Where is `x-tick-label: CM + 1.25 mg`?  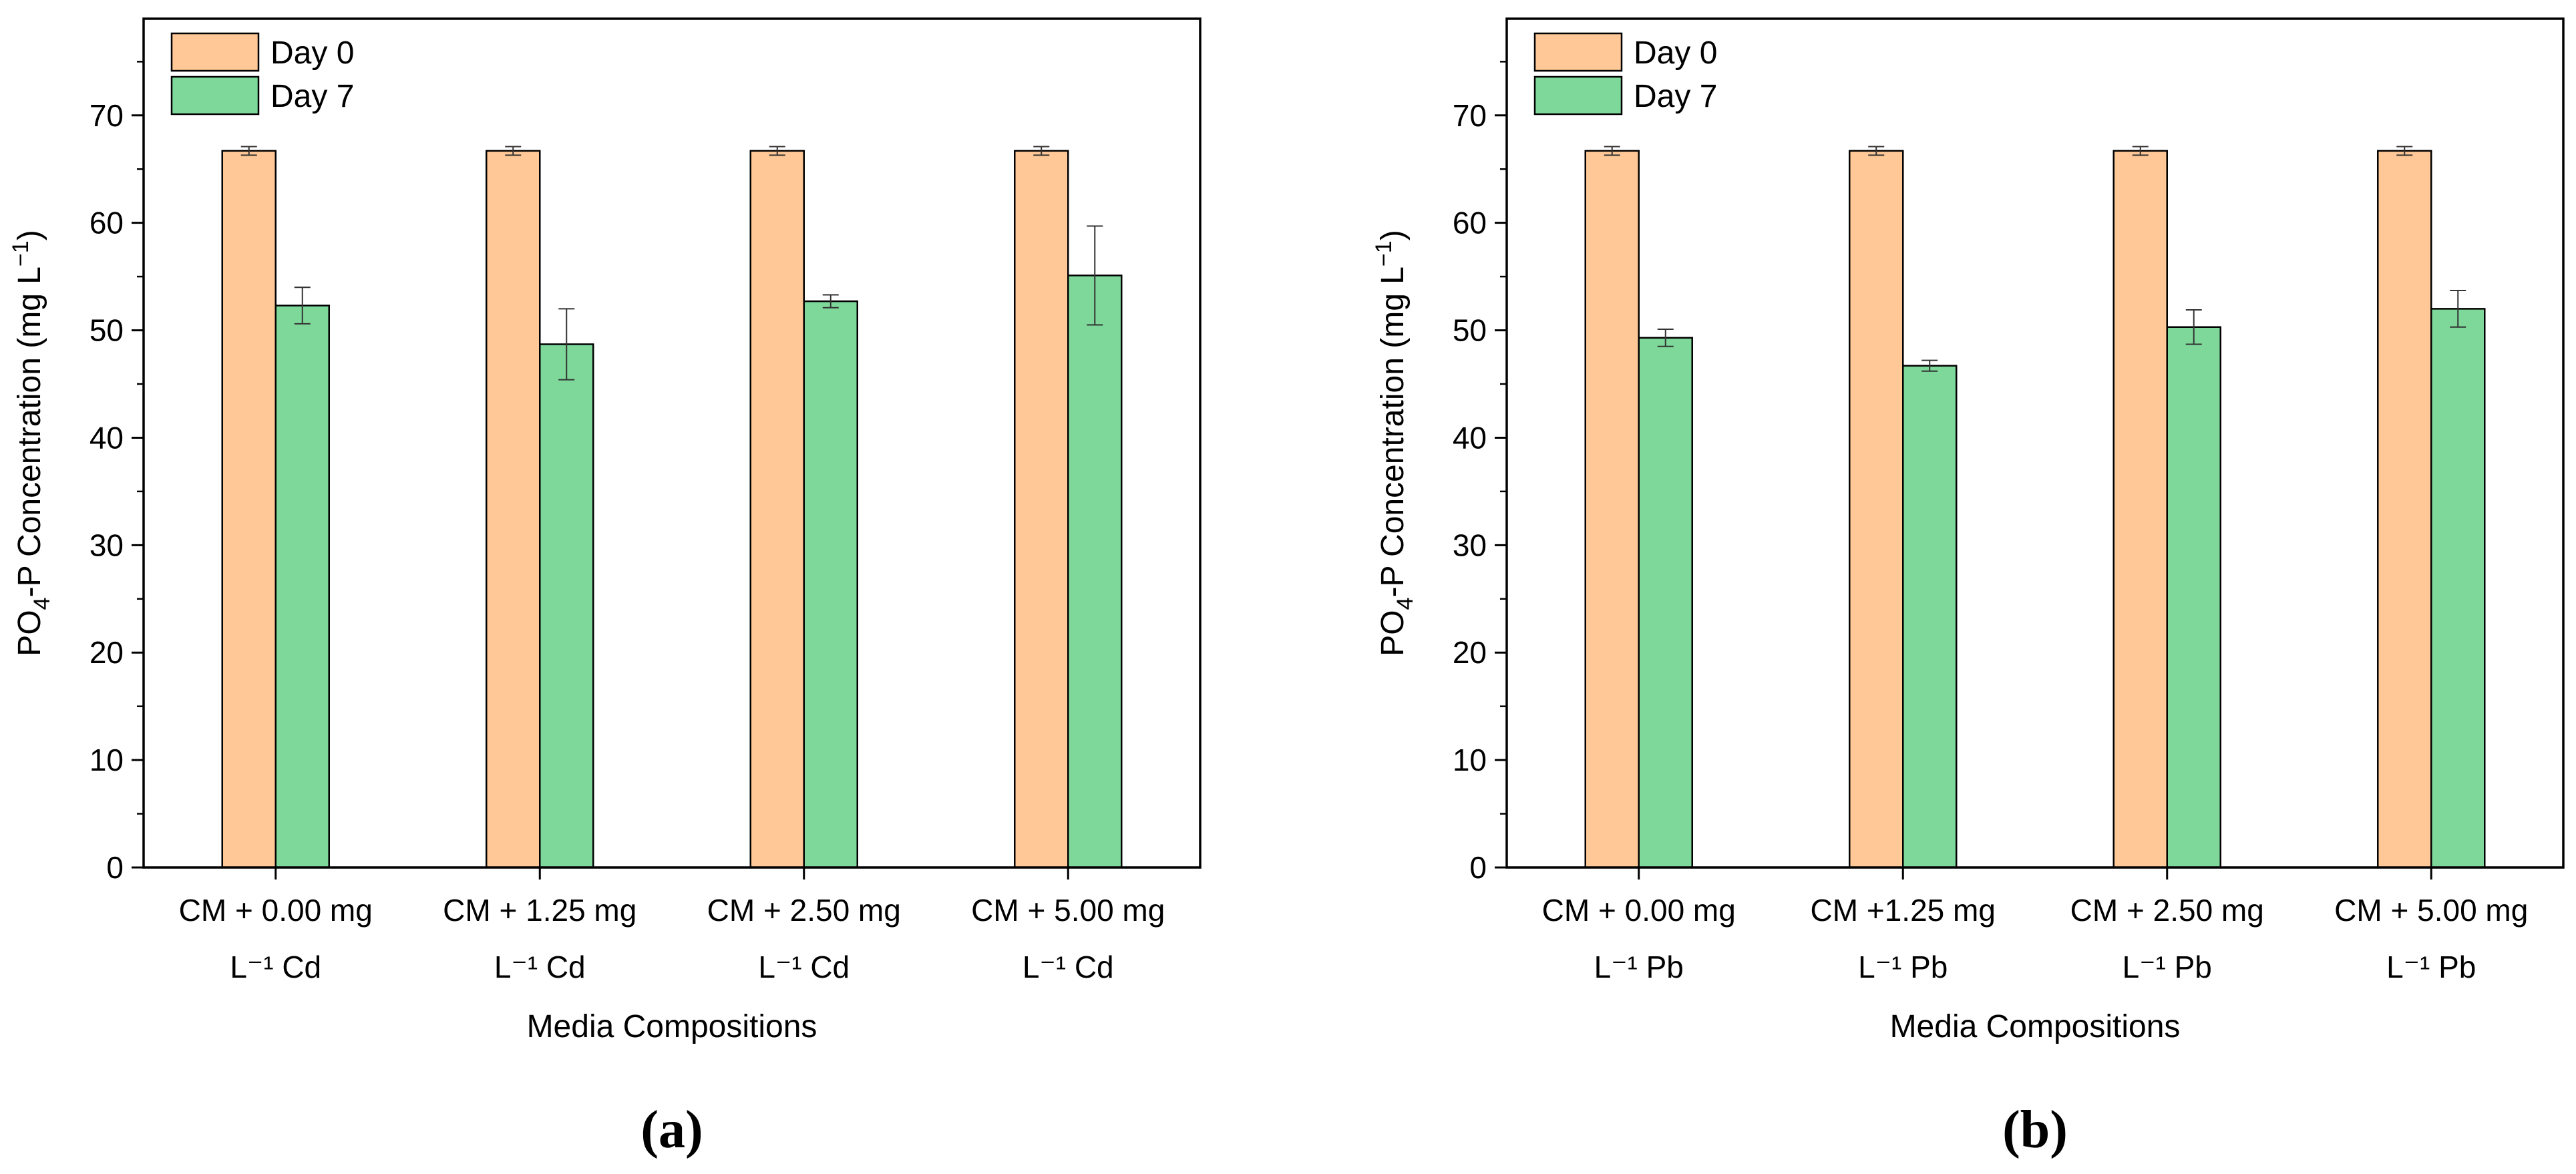
x-tick-label: CM + 1.25 mg is located at coordinates (539, 910).